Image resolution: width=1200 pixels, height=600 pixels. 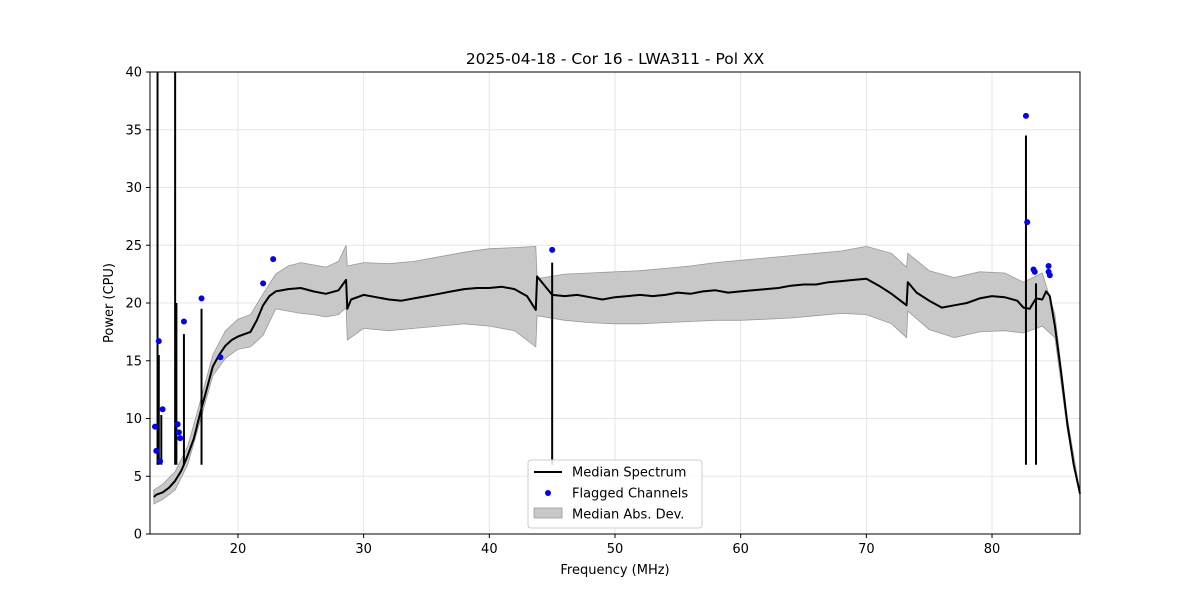 What do you see at coordinates (630, 494) in the screenshot?
I see `legend-label-flagged: Flagged Channels` at bounding box center [630, 494].